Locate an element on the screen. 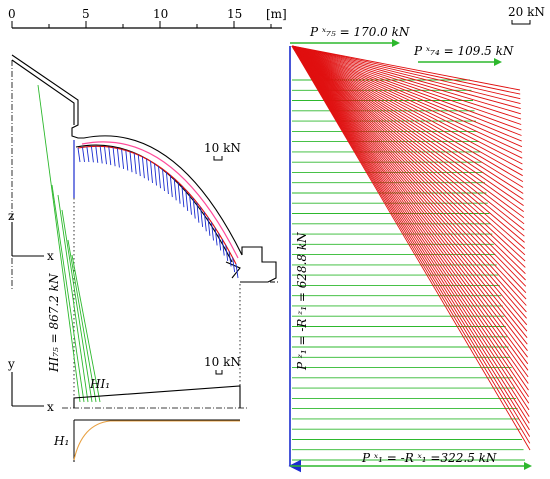 This screenshot has width=550, height=479. tick-label-5: 5 is located at coordinates (86, 14).